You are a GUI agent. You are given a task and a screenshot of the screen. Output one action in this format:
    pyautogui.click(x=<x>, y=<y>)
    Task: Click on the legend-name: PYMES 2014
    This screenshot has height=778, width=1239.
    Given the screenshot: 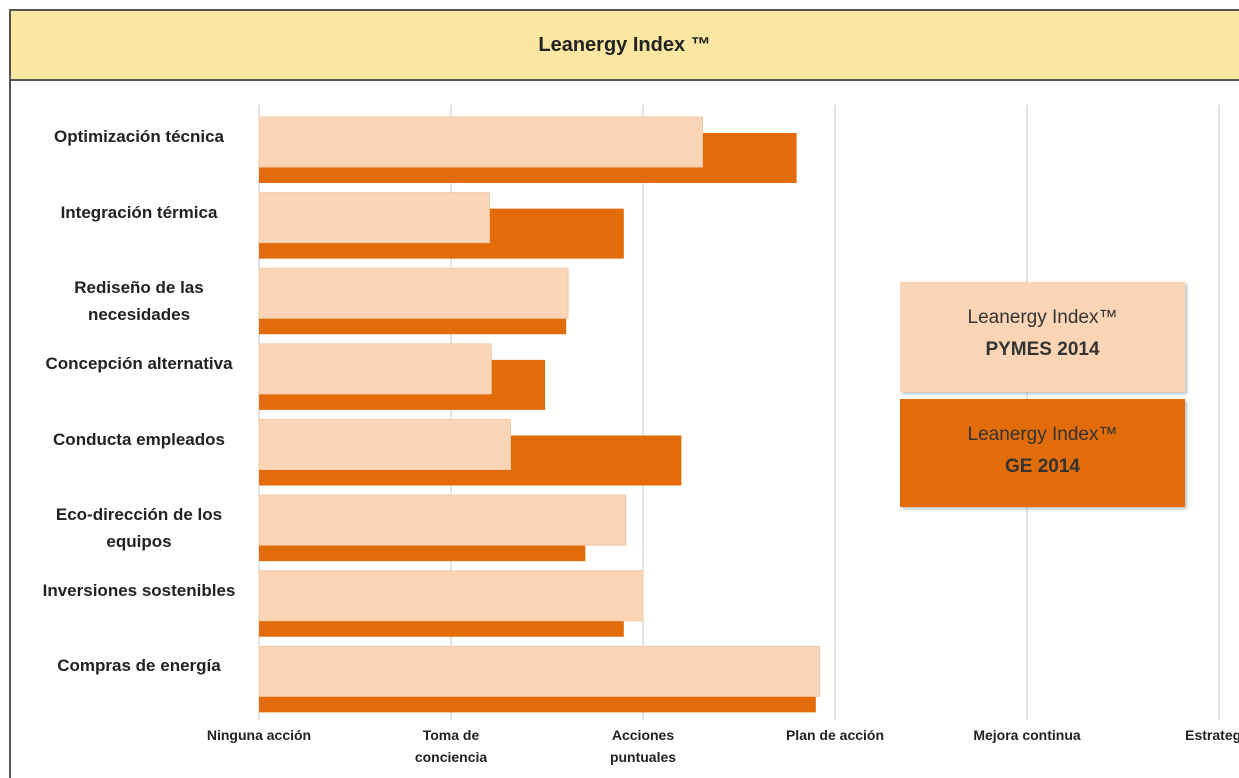 What is the action you would take?
    pyautogui.click(x=1042, y=349)
    